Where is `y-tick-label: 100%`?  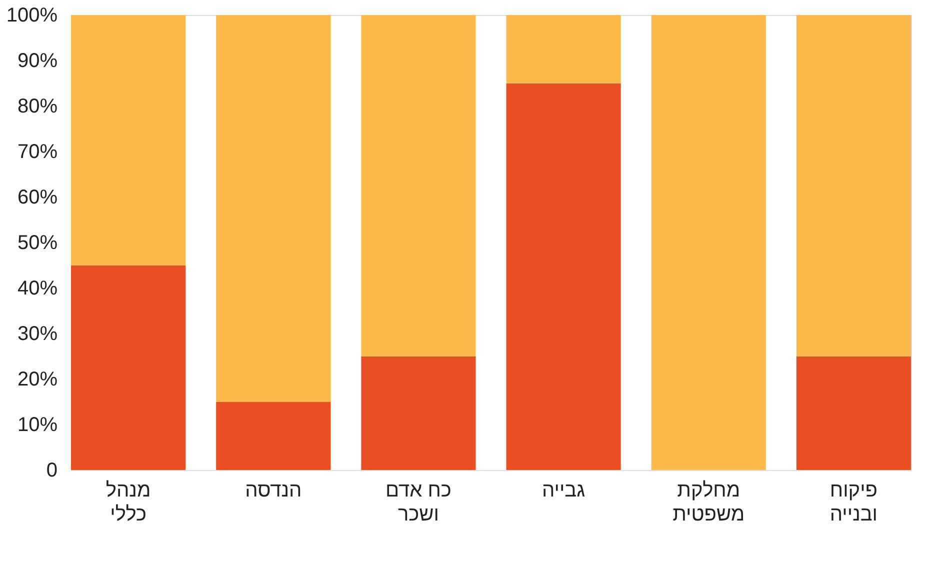 y-tick-label: 100% is located at coordinates (32, 15).